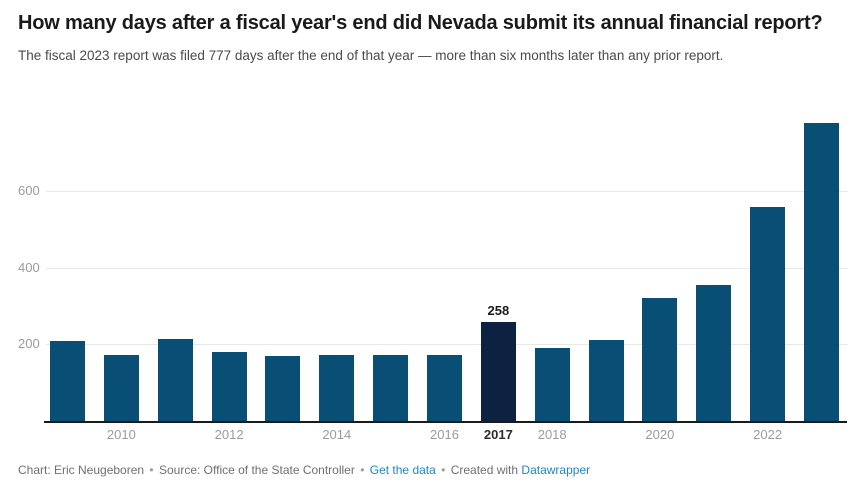  I want to click on x-axis-line, so click(445, 422).